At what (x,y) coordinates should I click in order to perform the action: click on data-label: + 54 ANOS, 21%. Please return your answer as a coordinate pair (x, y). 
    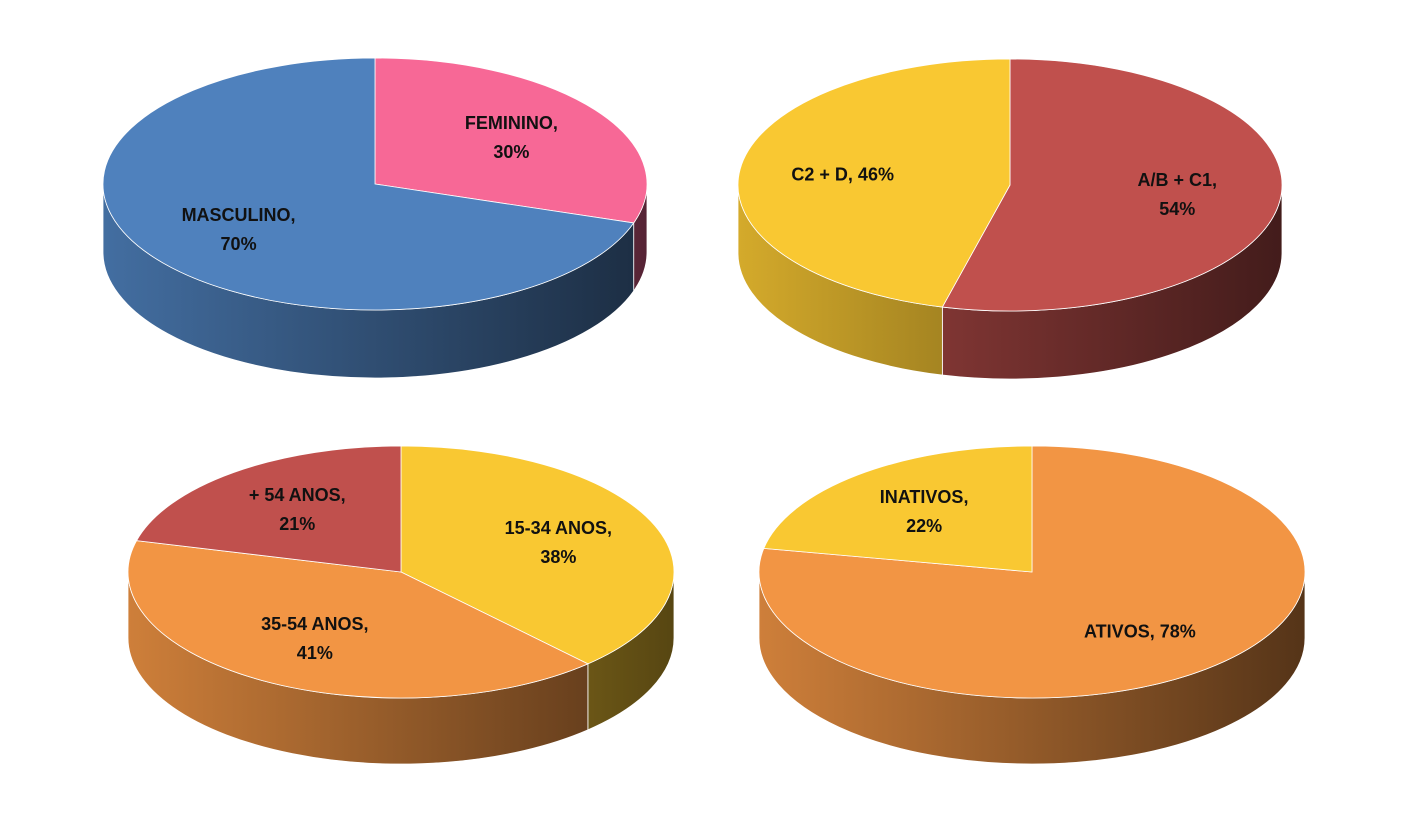
    Looking at the image, I should click on (297, 510).